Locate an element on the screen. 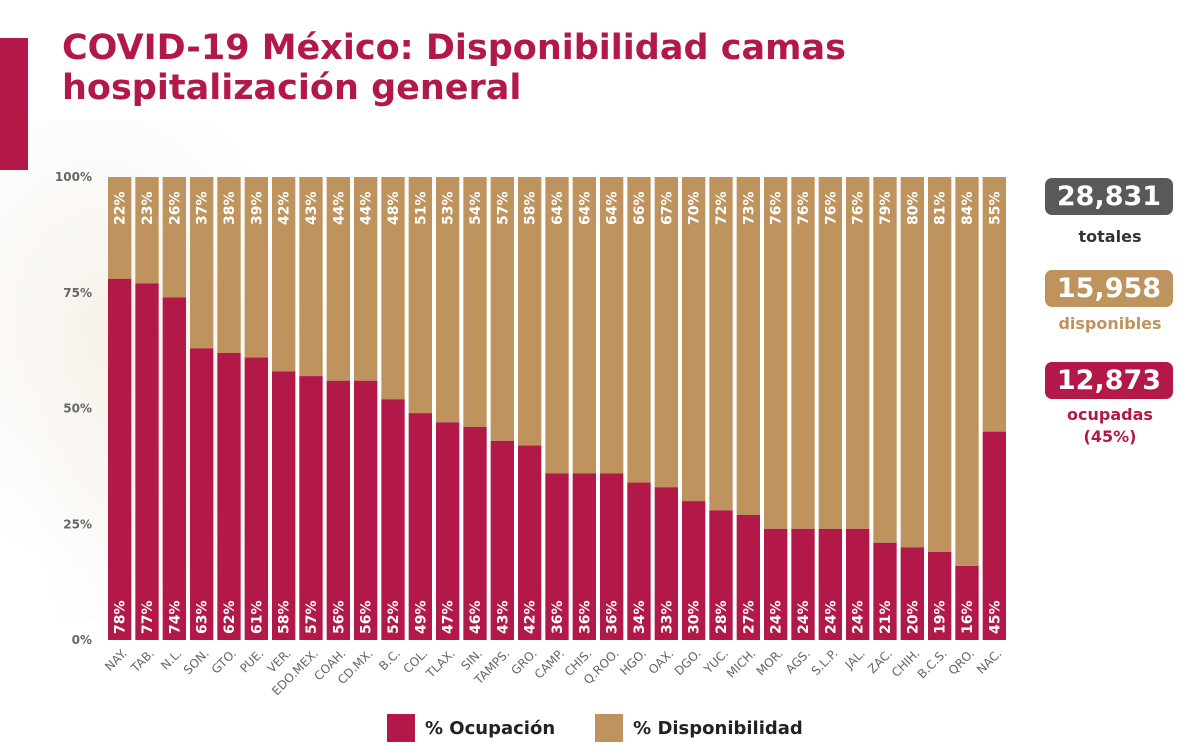 This screenshot has height=754, width=1200. data-label-disponibilidad: 51% is located at coordinates (421, 208).